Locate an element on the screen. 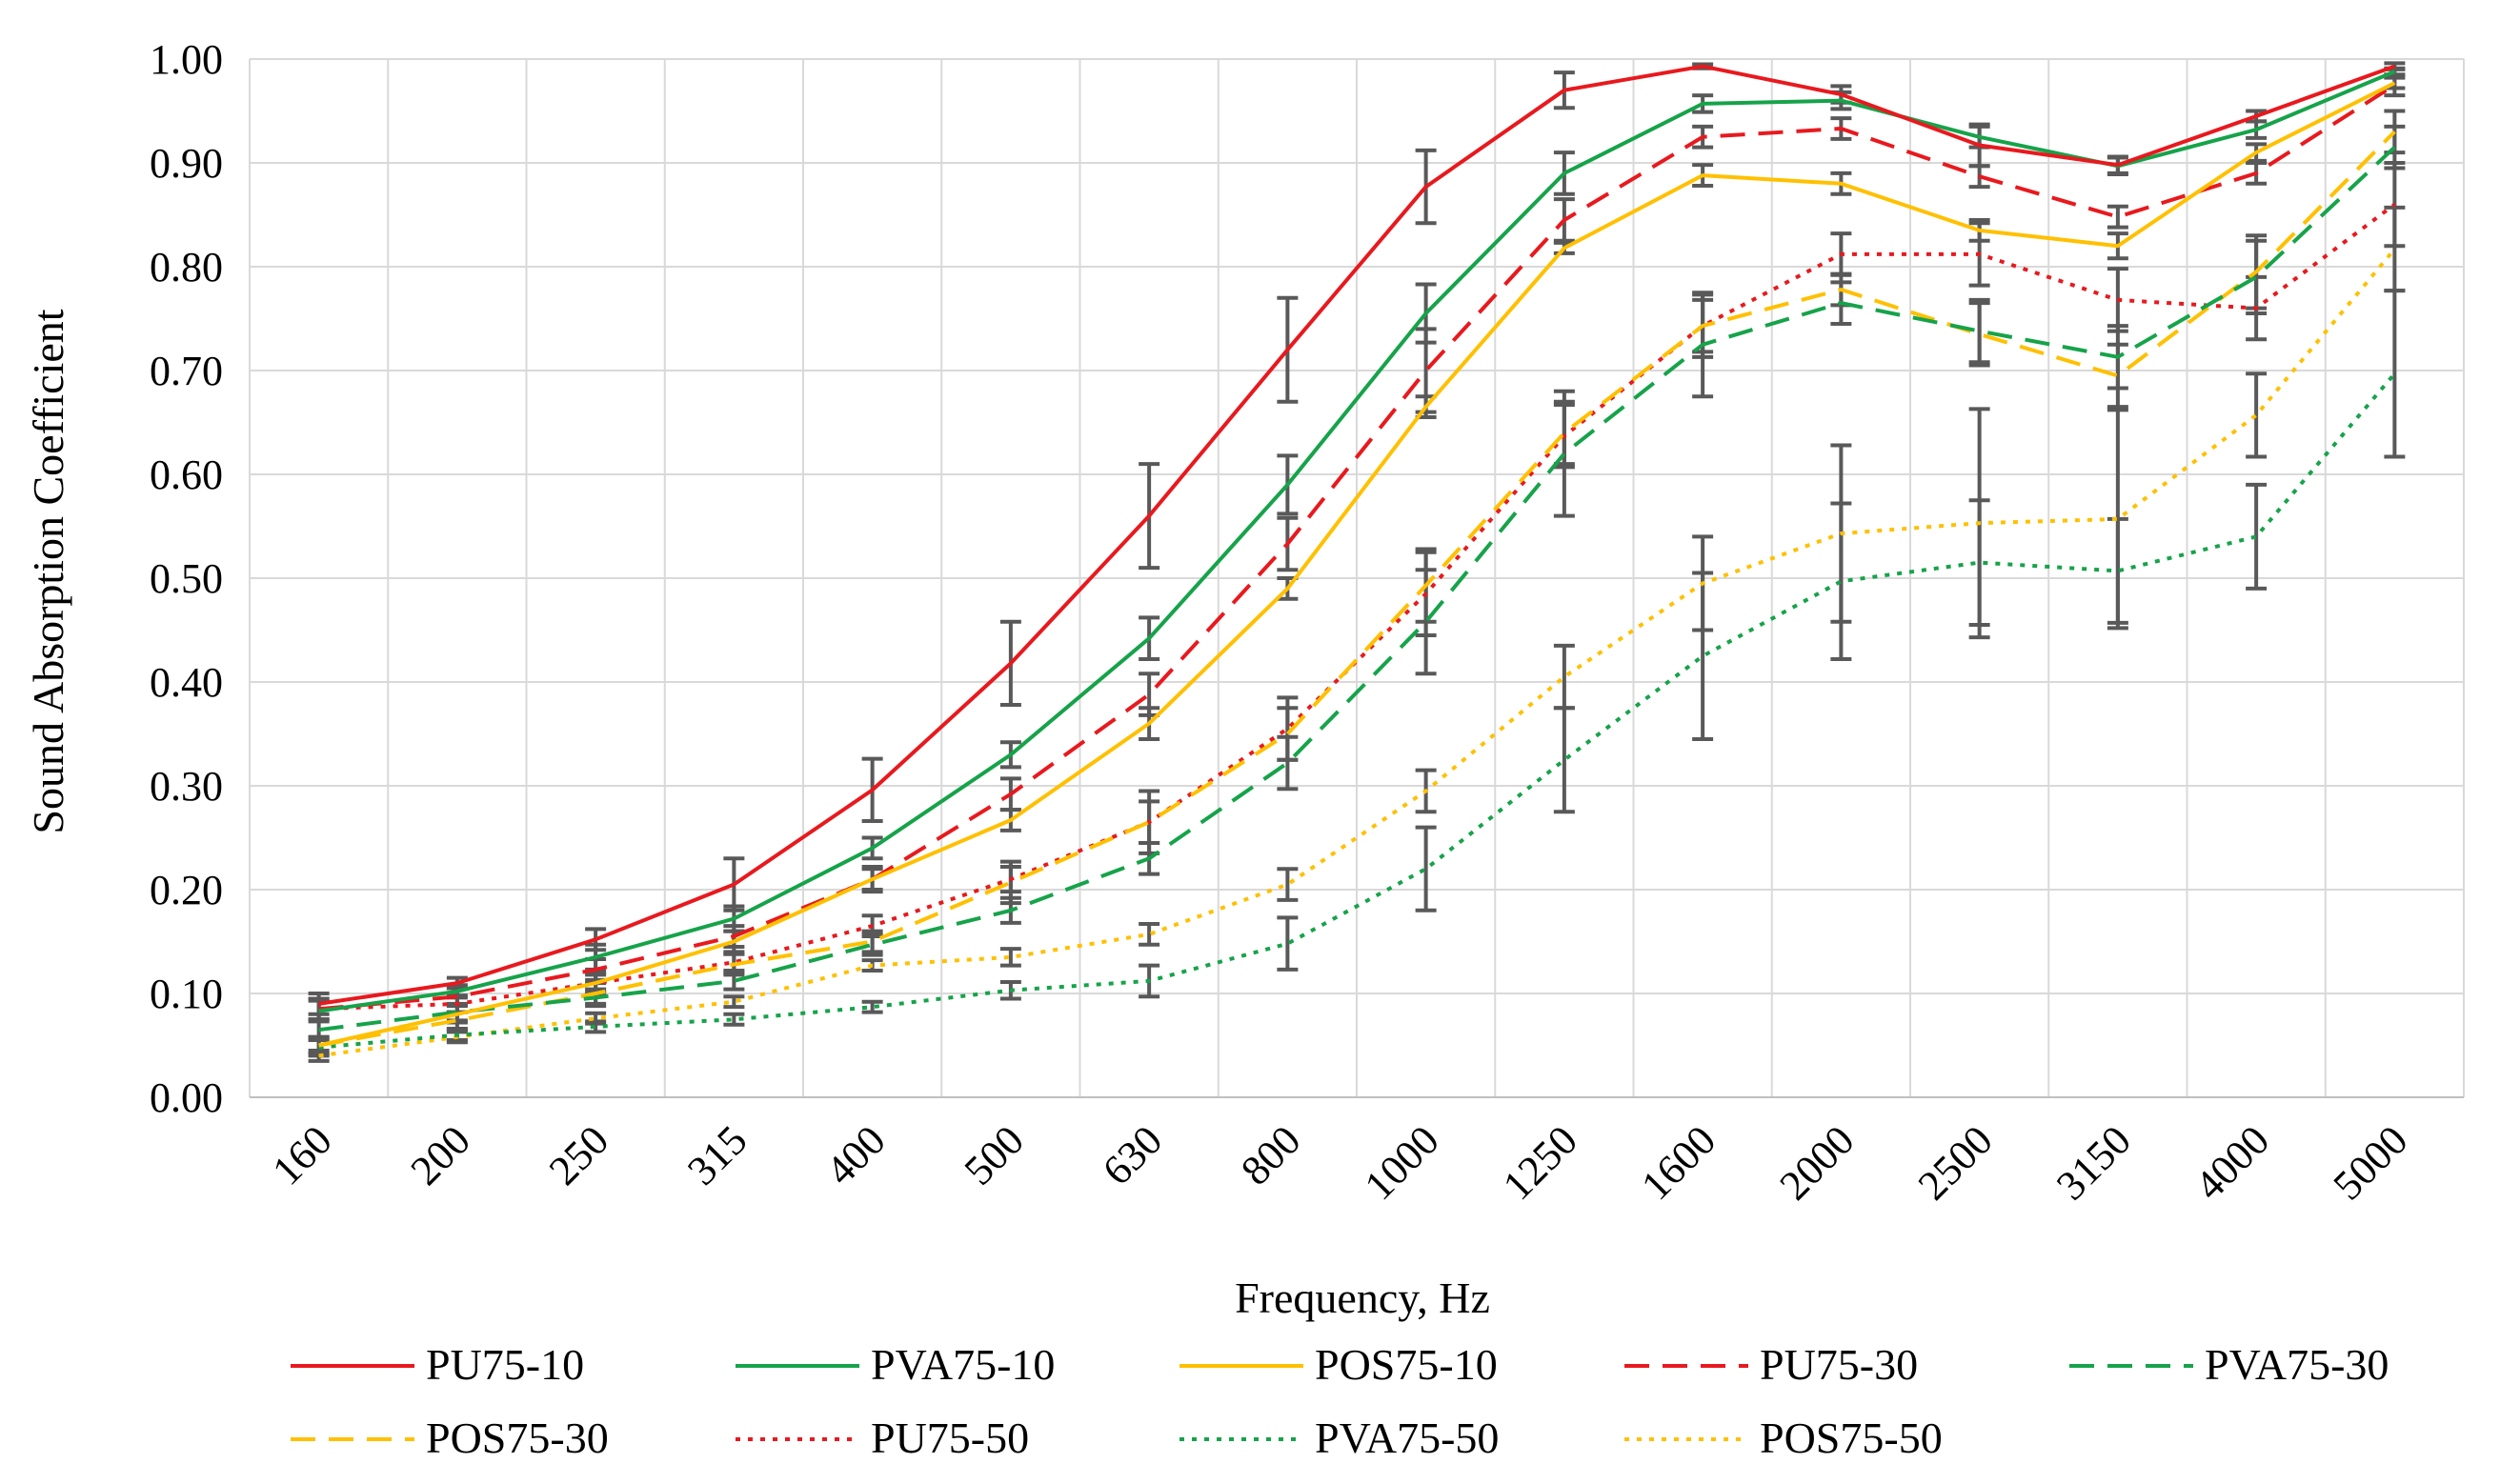 The width and height of the screenshot is (2500, 1484). x-tick-label: 500 is located at coordinates (995, 1154).